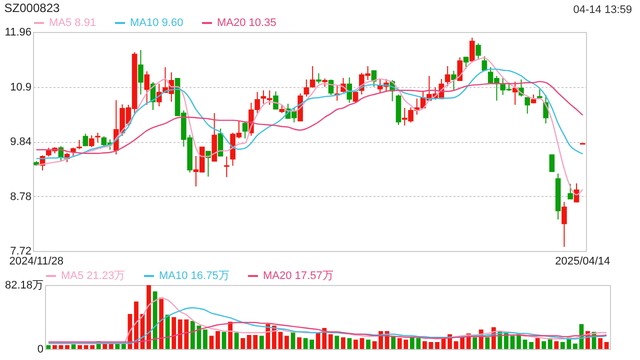 This screenshot has height=360, width=640. What do you see at coordinates (72, 23) in the screenshot?
I see `text: MA5 8.91` at bounding box center [72, 23].